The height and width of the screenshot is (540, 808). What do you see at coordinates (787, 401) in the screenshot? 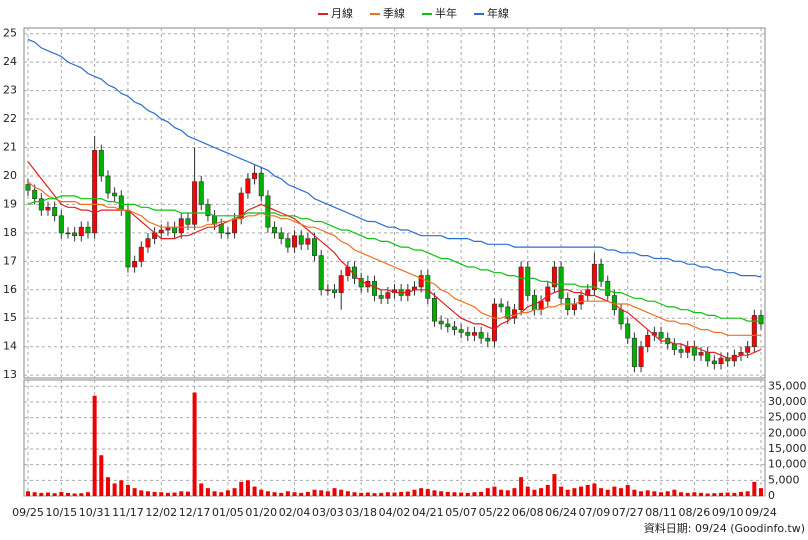
I see `y2-tick-label: 30,000` at bounding box center [787, 401].